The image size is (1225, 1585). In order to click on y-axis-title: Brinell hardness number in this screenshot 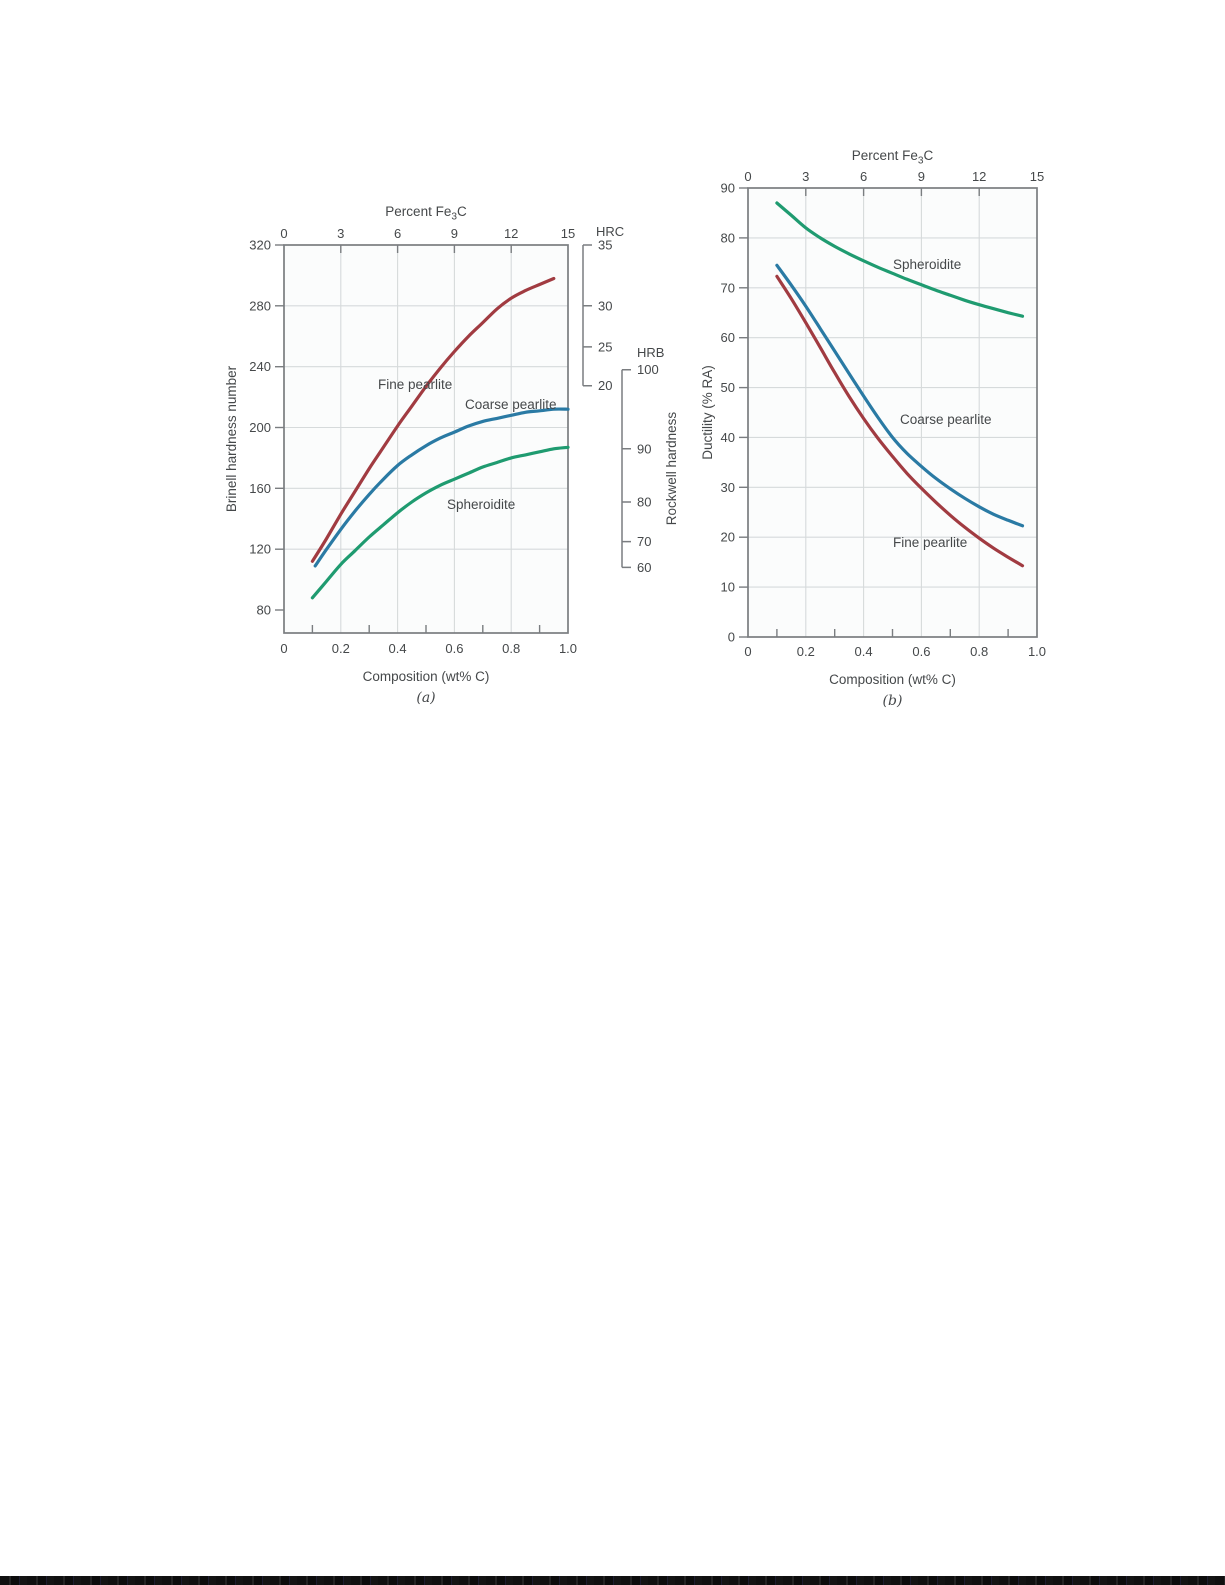, I will do `click(231, 438)`.